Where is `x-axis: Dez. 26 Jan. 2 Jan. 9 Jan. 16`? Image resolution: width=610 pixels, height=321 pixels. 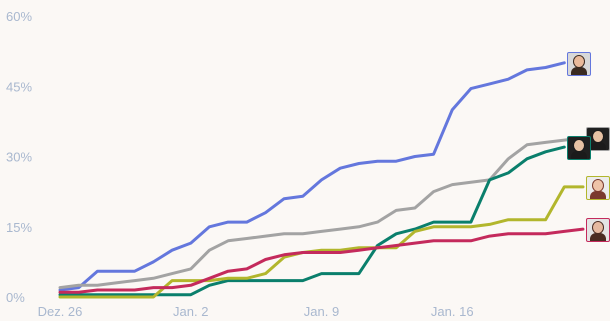
x-axis: Dez. 26 Jan. 2 Jan. 9 Jan. 16 is located at coordinates (256, 311).